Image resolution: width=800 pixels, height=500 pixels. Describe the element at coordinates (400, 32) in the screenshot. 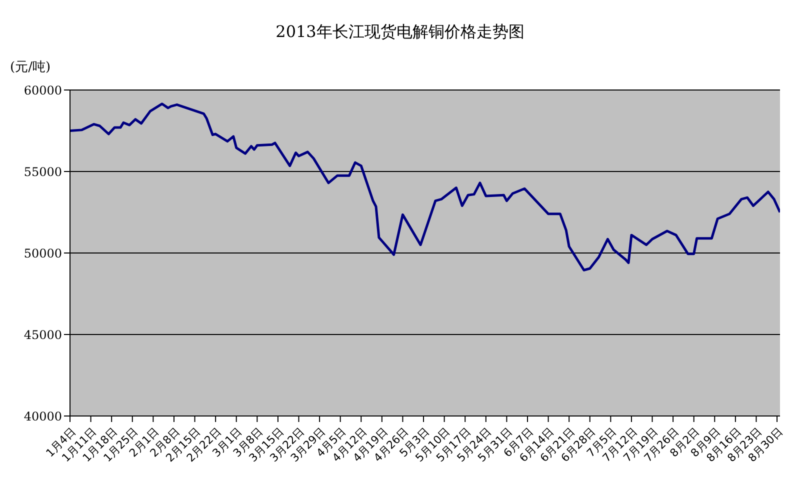

I see `chart-title: 2013年长江现货电解铜价格走势图` at that location.